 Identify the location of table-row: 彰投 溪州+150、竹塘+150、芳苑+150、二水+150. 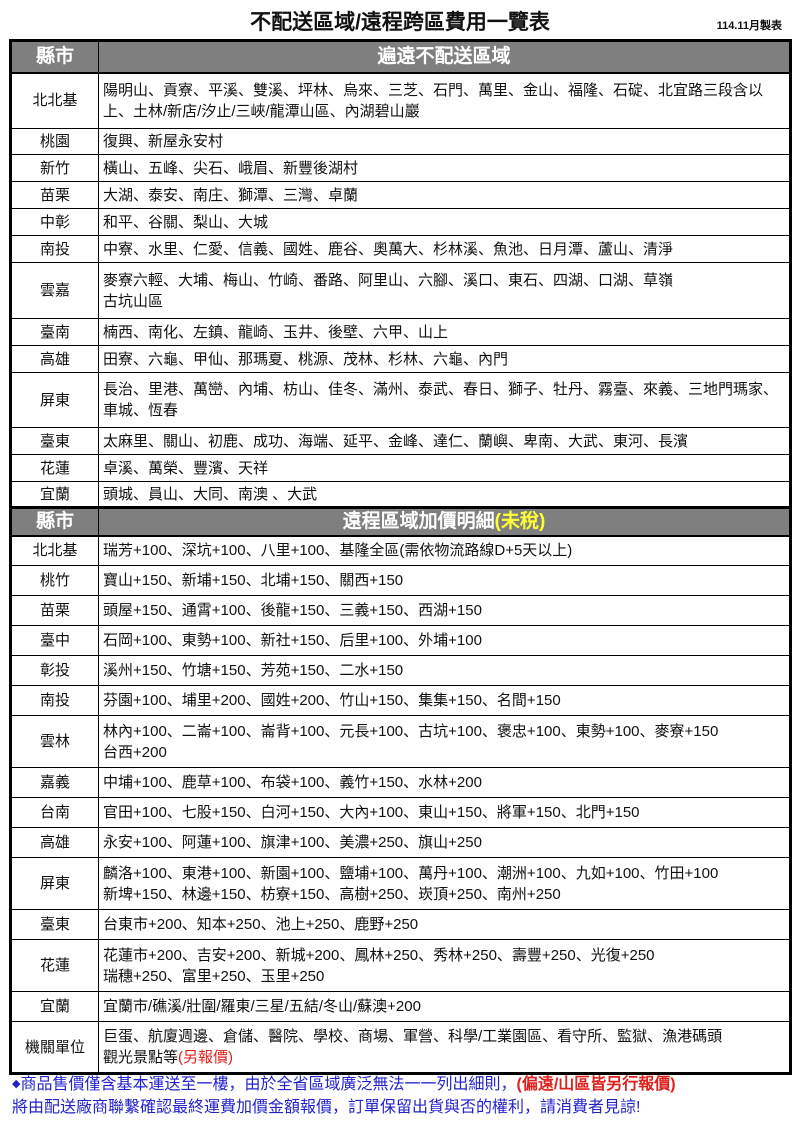
(400, 670).